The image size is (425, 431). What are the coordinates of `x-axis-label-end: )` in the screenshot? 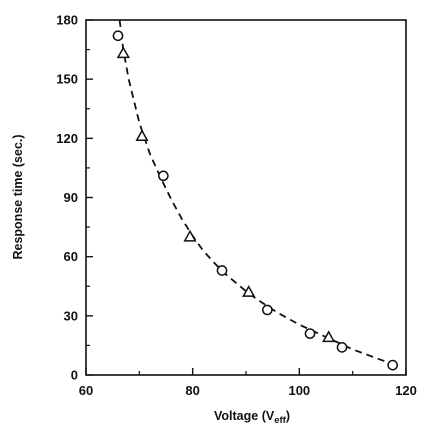 It's located at (288, 416).